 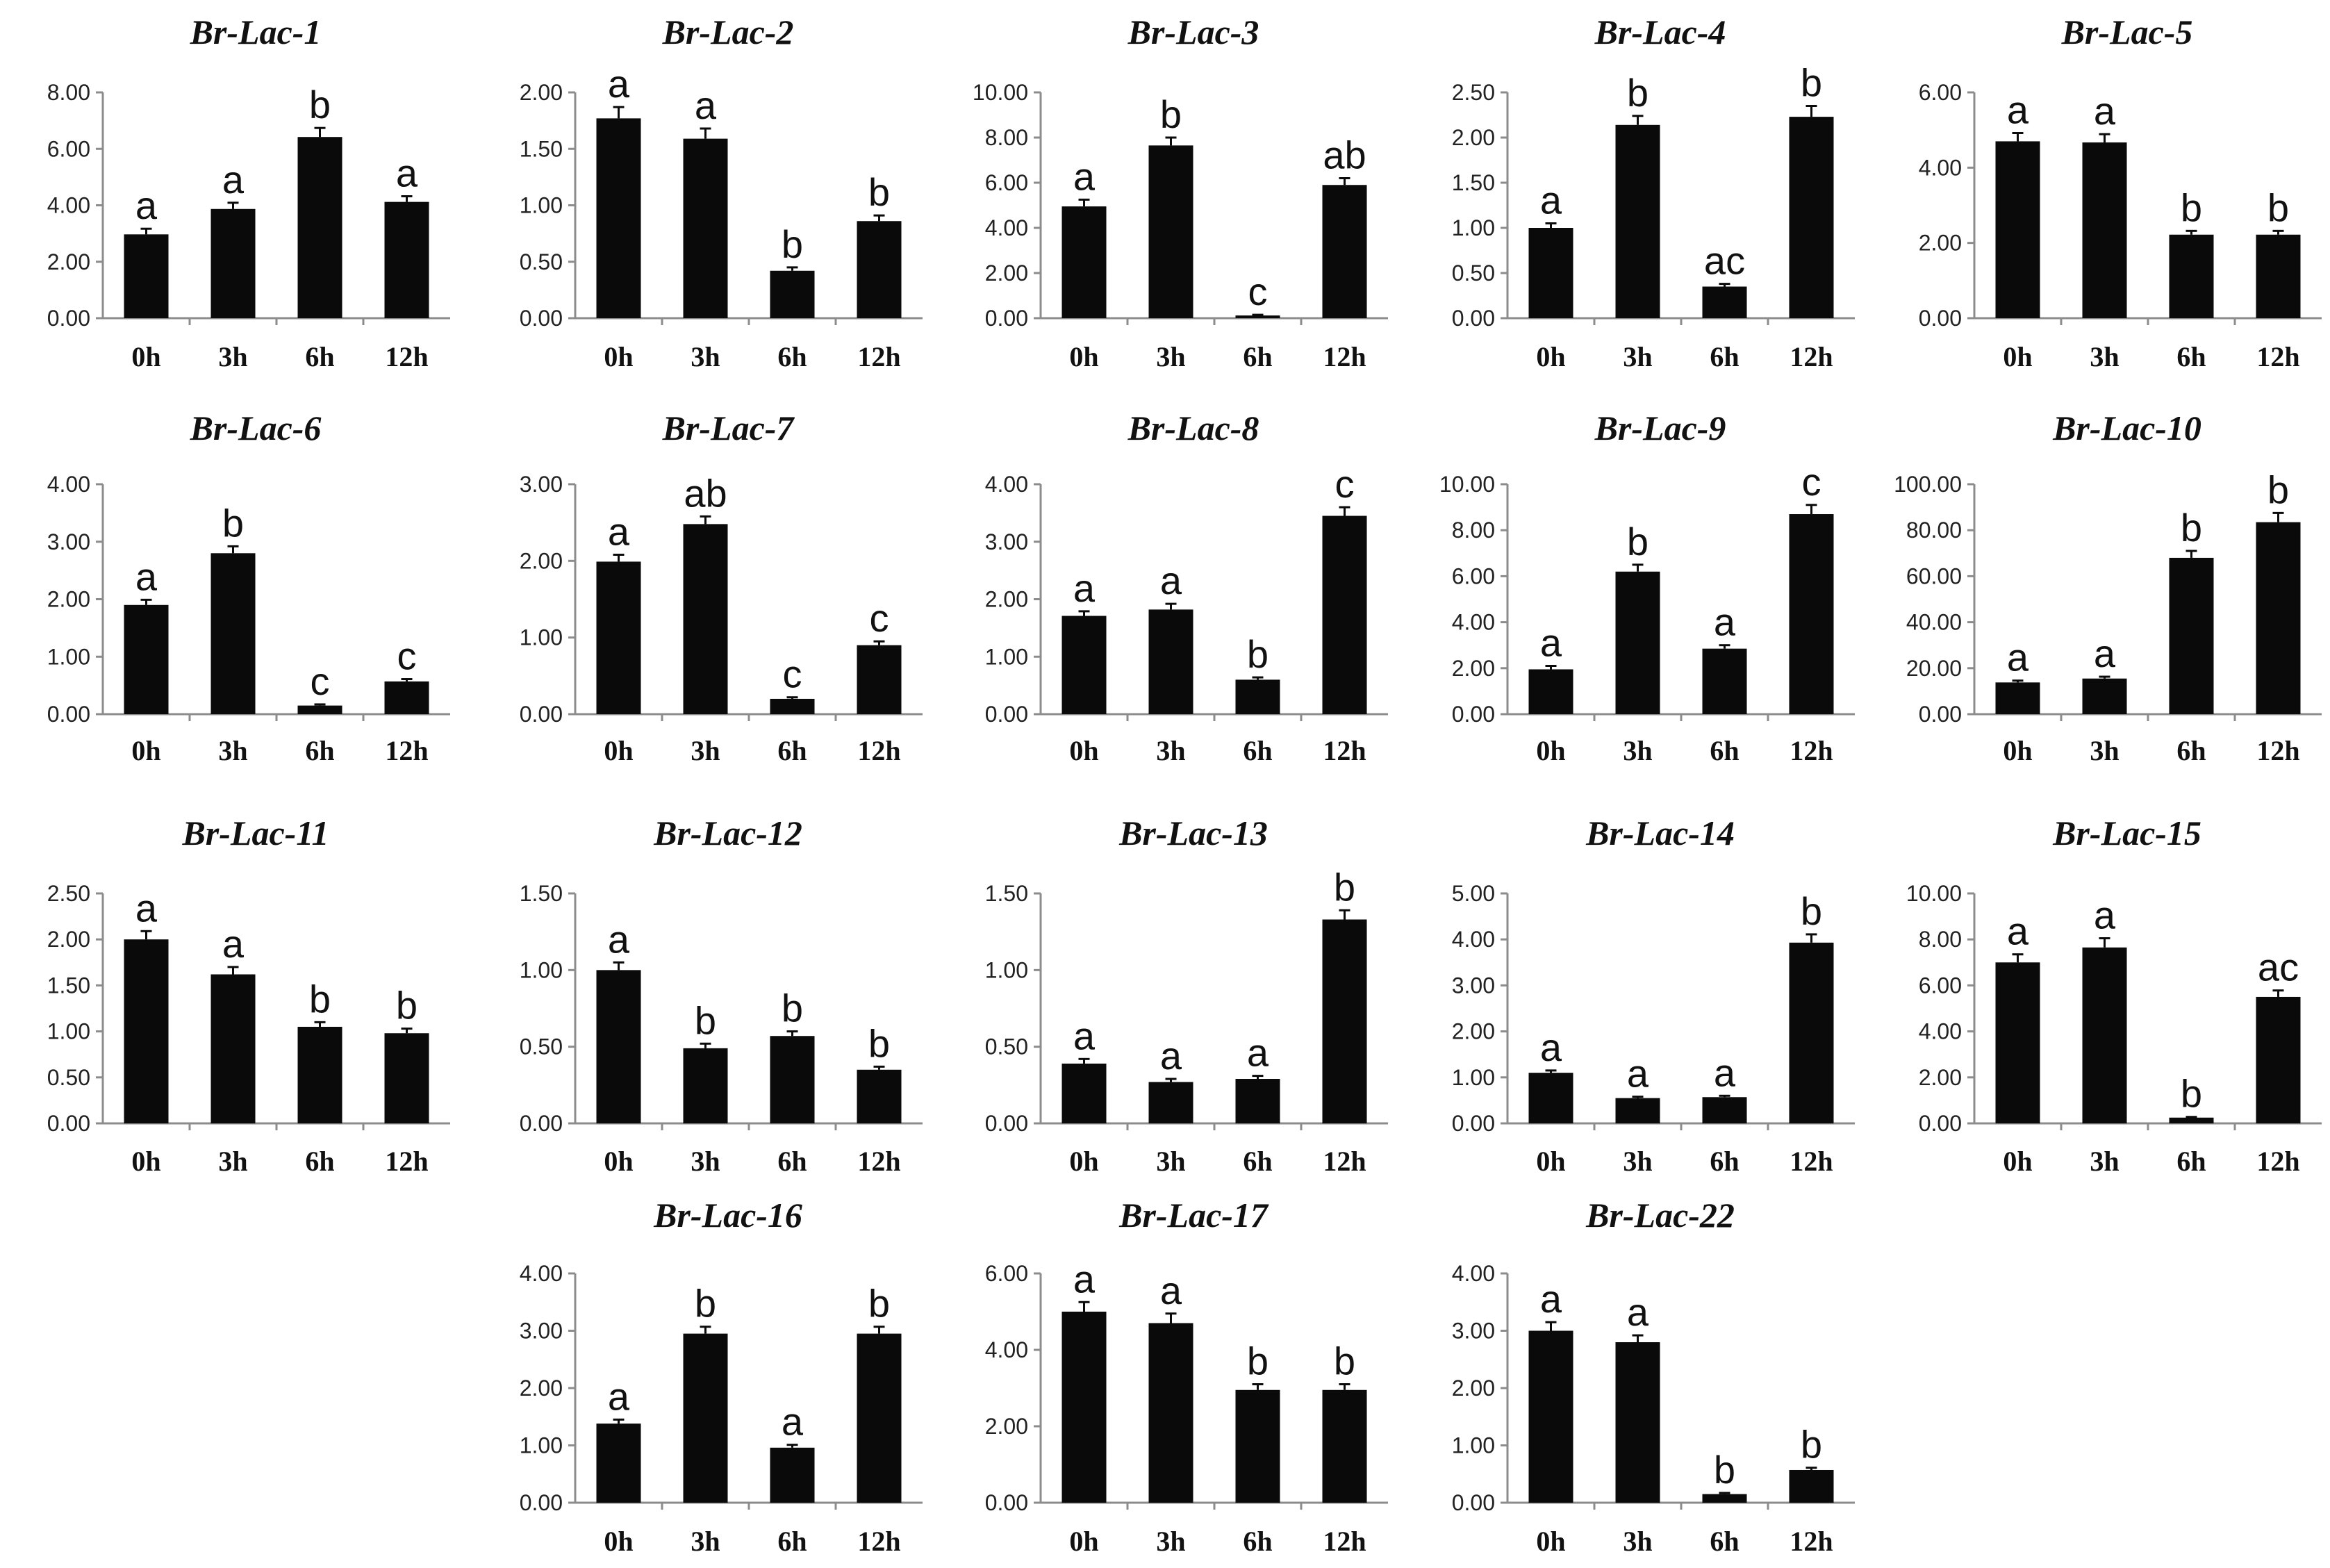 What do you see at coordinates (1193, 427) in the screenshot?
I see `chart-title: Br-Lac-8` at bounding box center [1193, 427].